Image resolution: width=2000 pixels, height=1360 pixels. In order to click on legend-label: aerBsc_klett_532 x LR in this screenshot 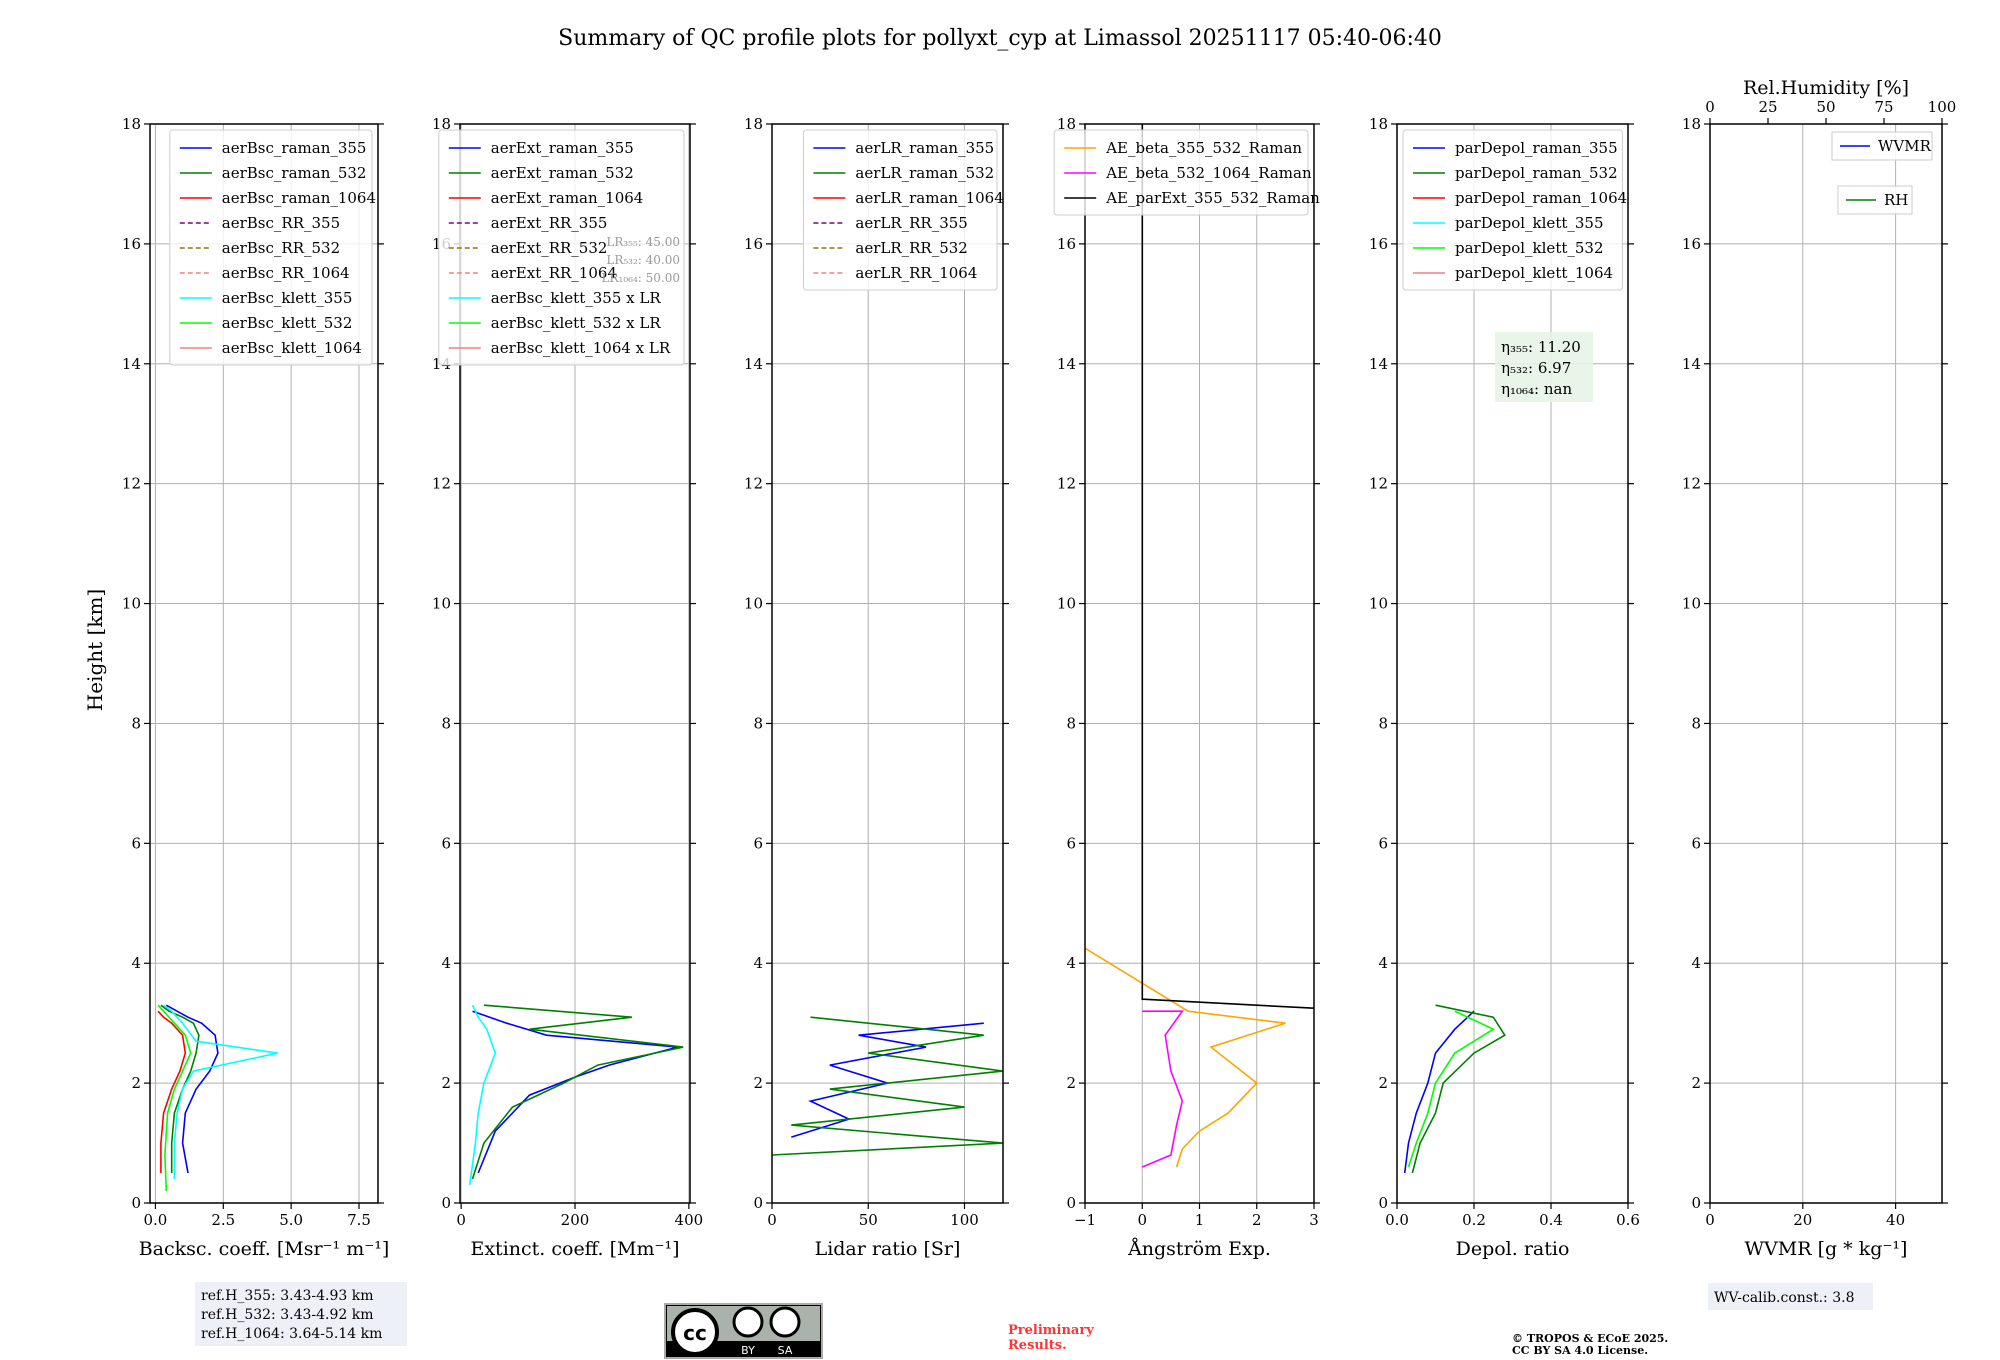, I will do `click(576, 323)`.